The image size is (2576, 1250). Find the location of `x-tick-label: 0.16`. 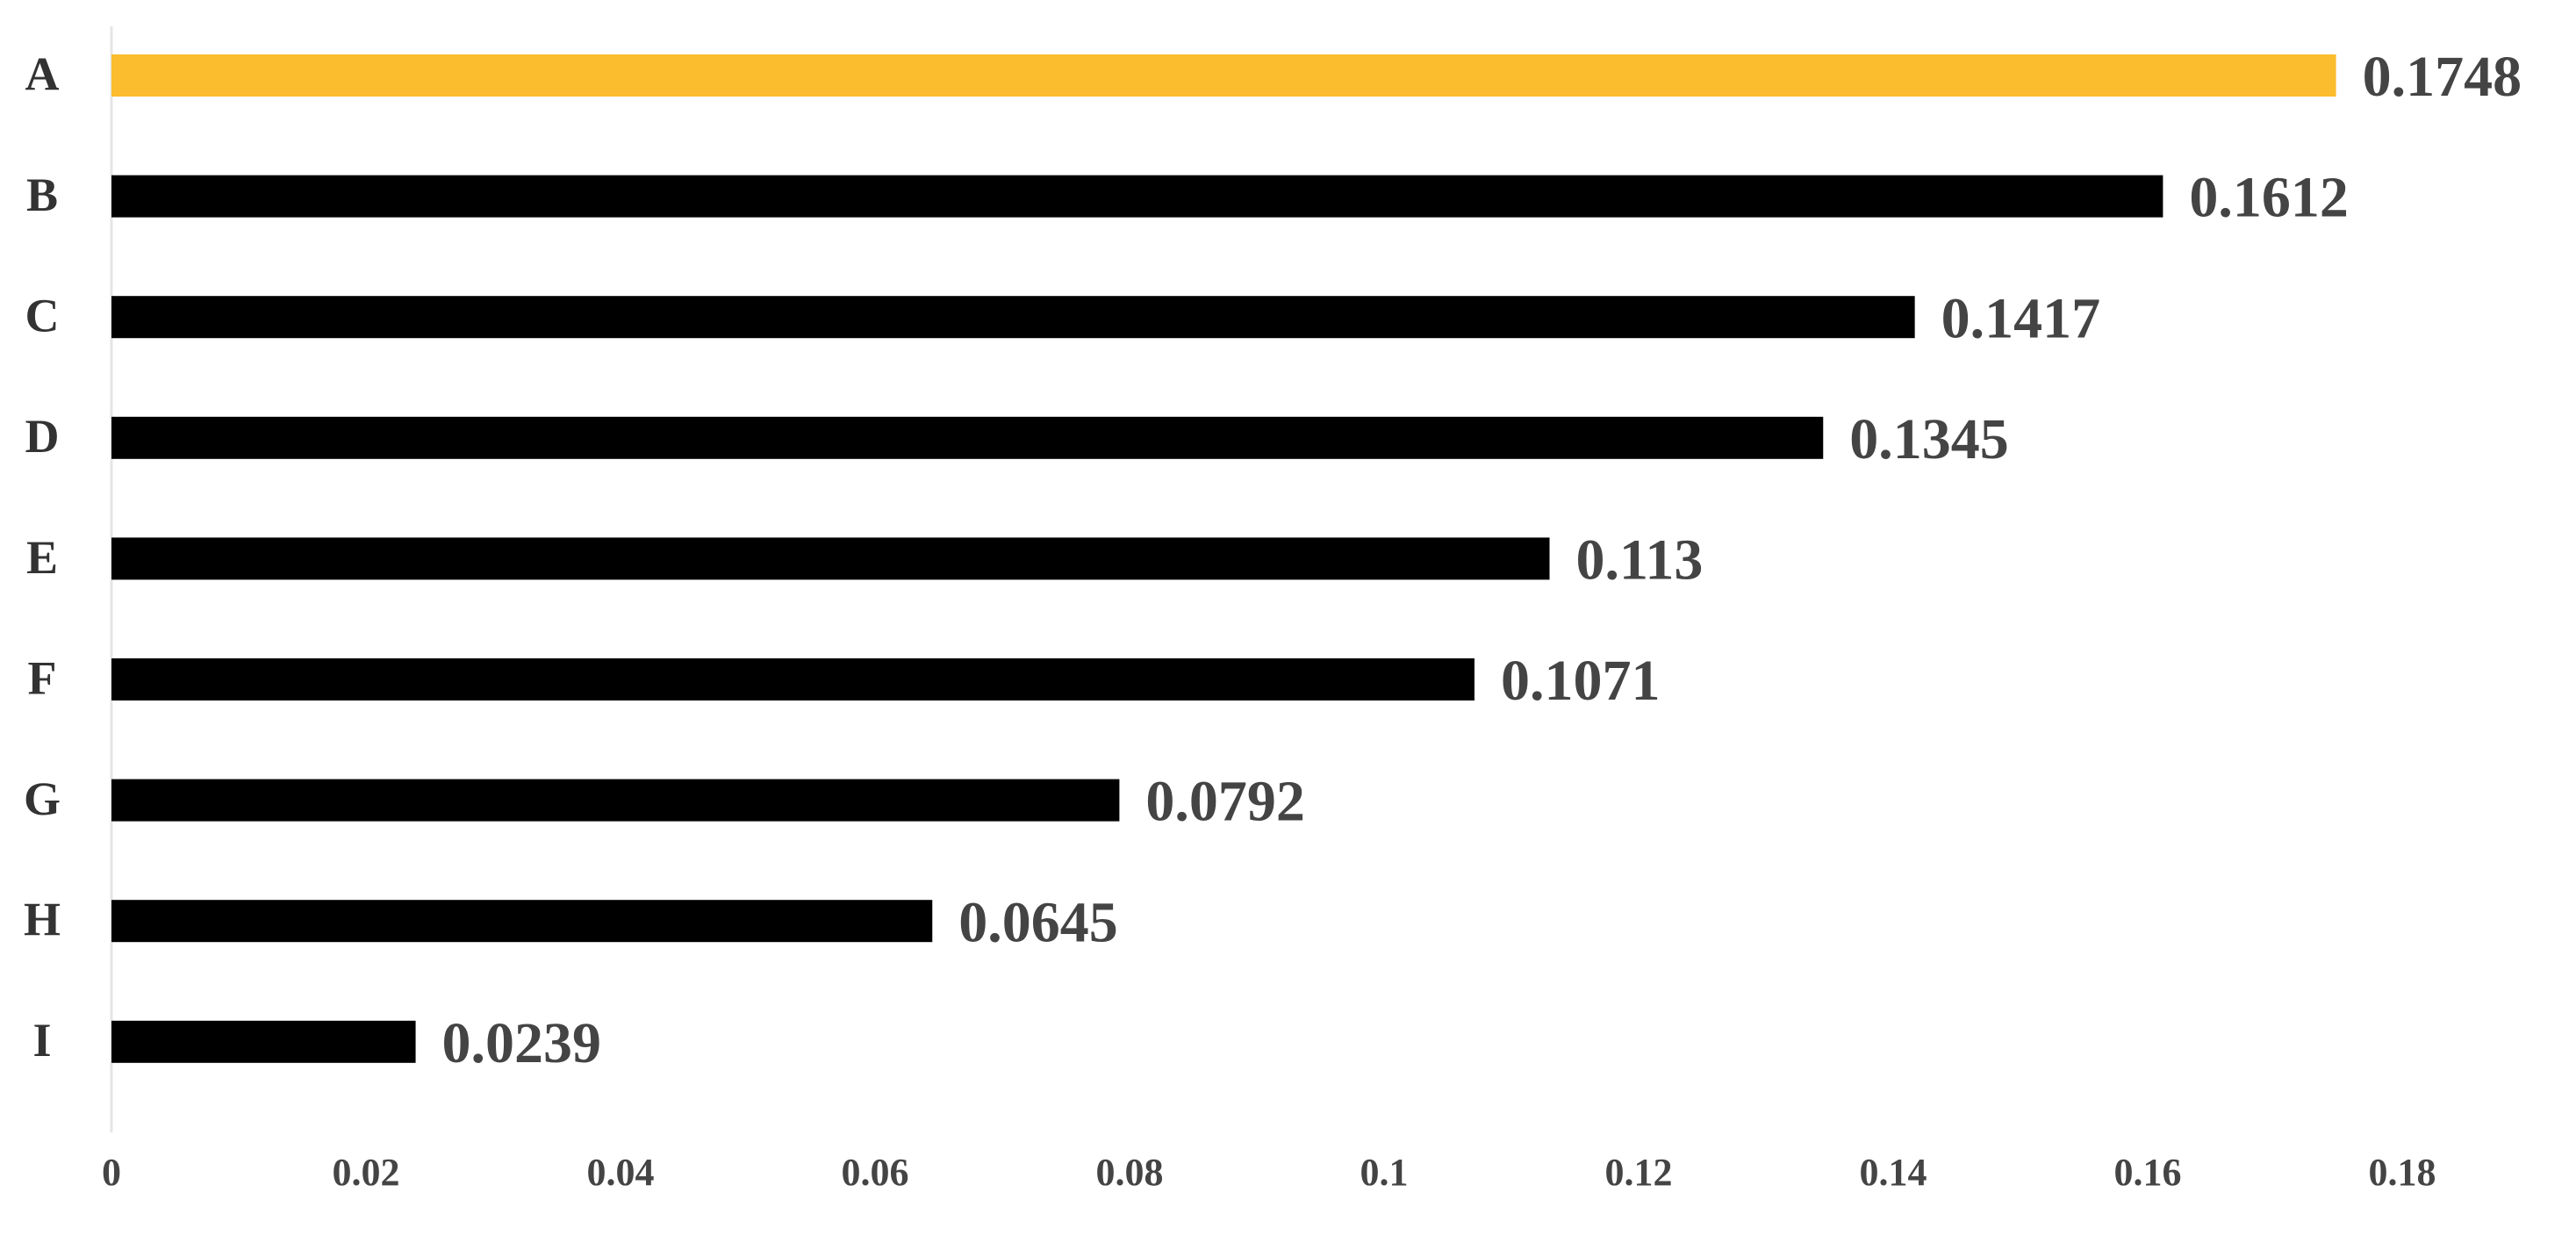

x-tick-label: 0.16 is located at coordinates (2148, 1172).